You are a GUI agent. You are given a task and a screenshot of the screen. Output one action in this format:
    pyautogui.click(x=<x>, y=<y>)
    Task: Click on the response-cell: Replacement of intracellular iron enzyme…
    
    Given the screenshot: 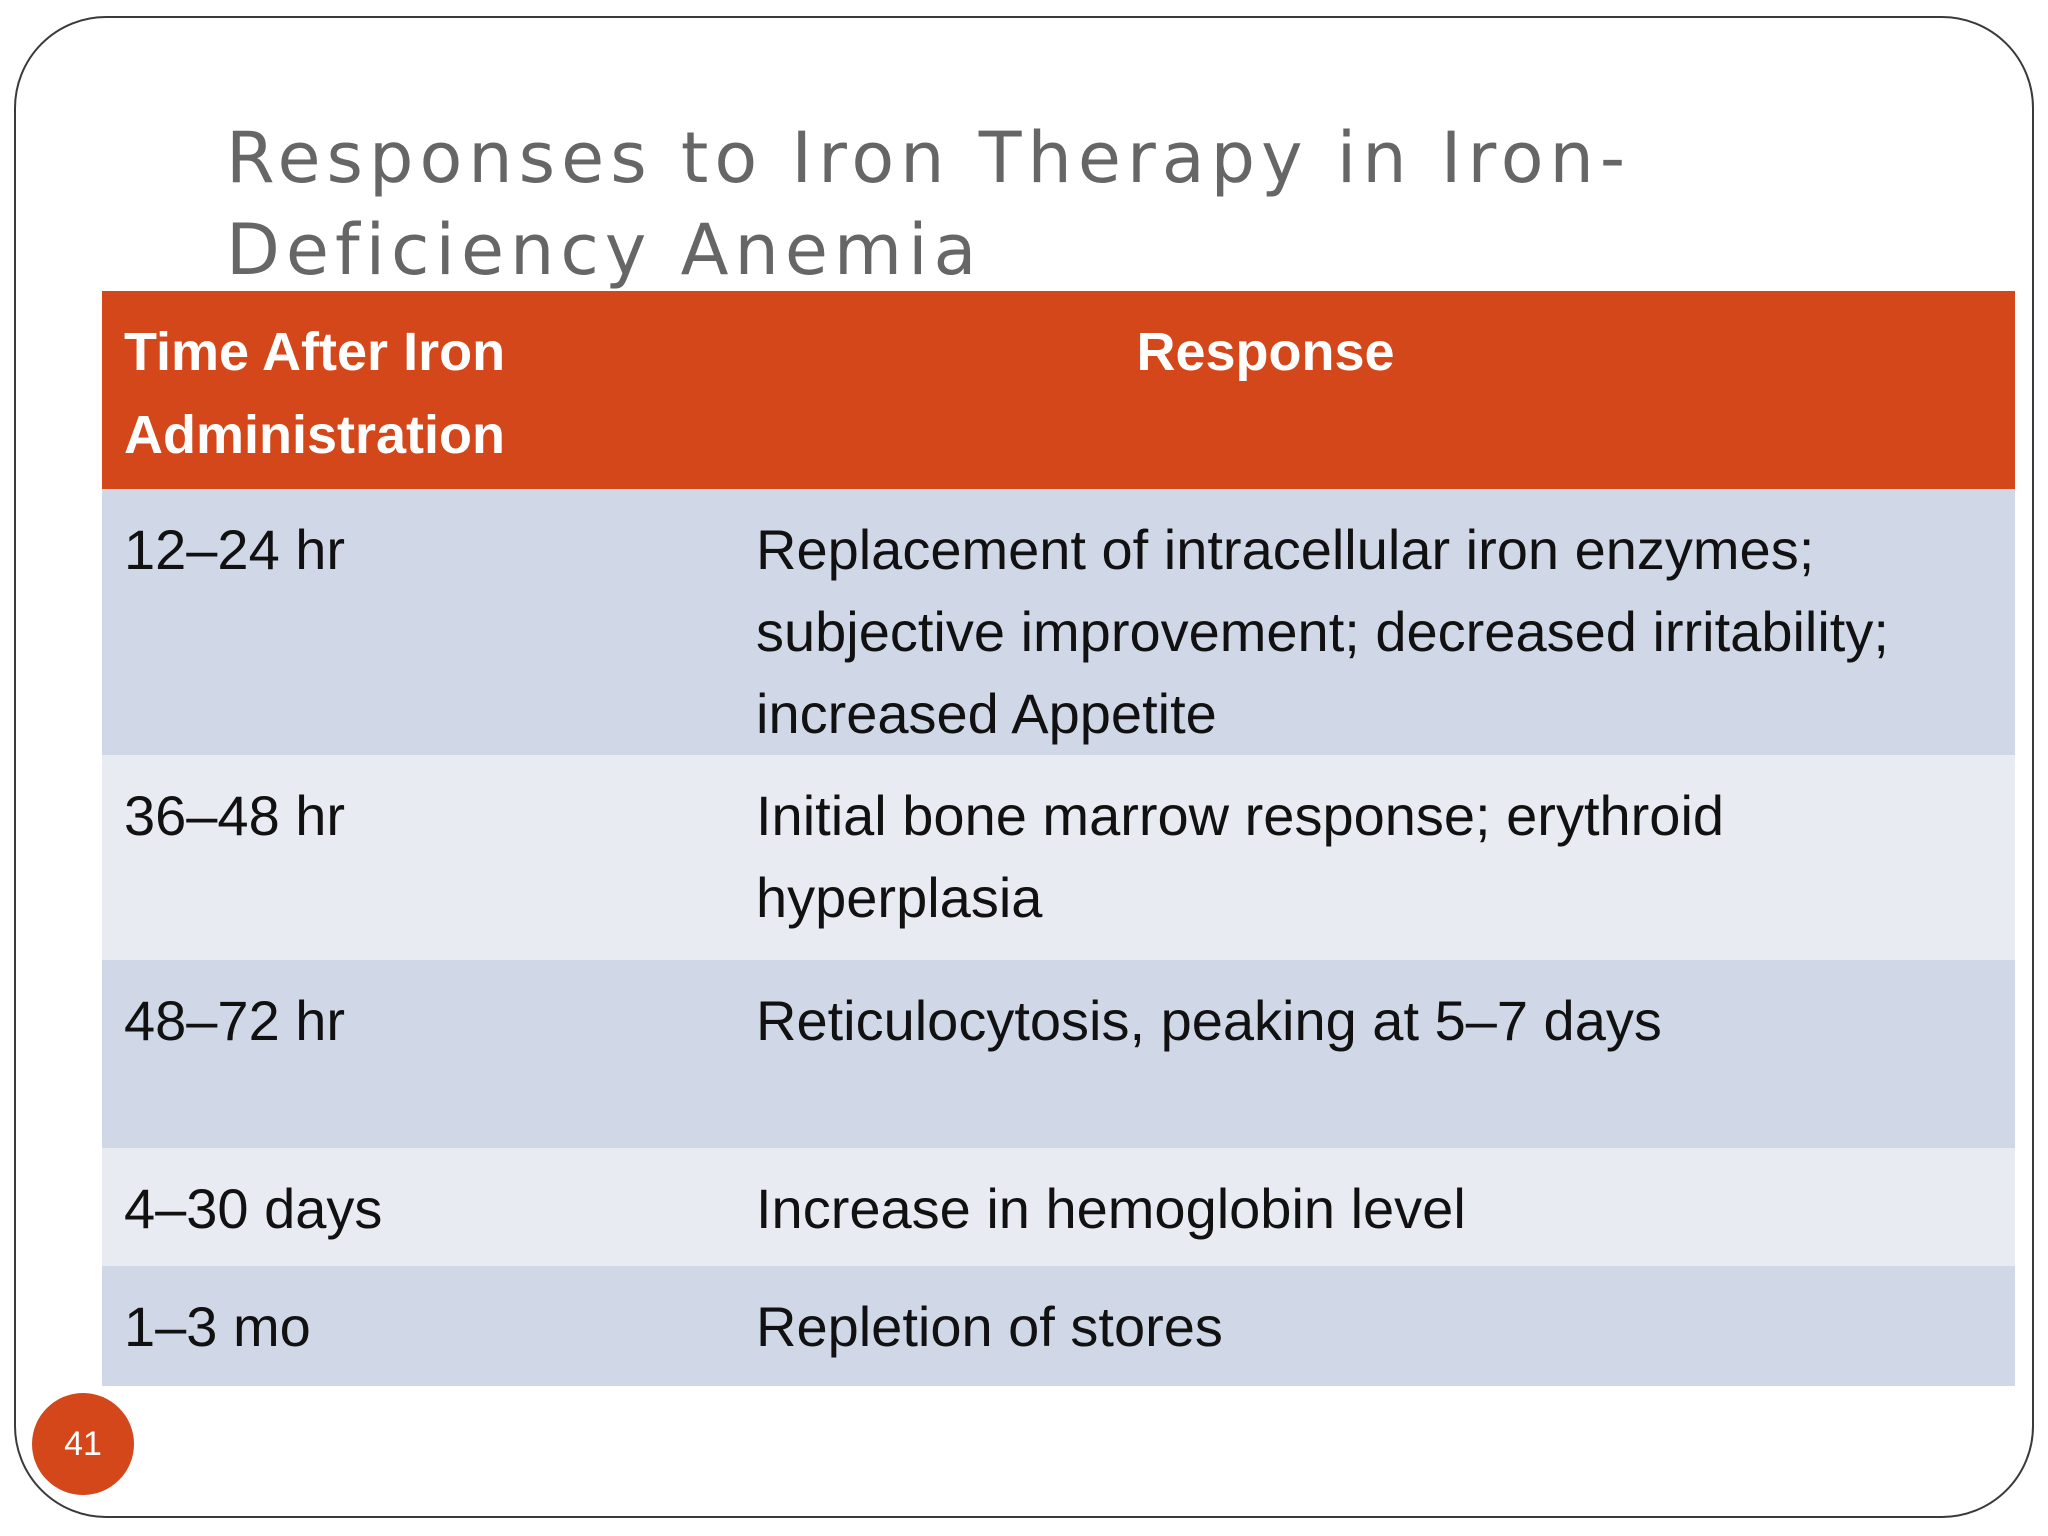 What is the action you would take?
    pyautogui.click(x=1374, y=622)
    